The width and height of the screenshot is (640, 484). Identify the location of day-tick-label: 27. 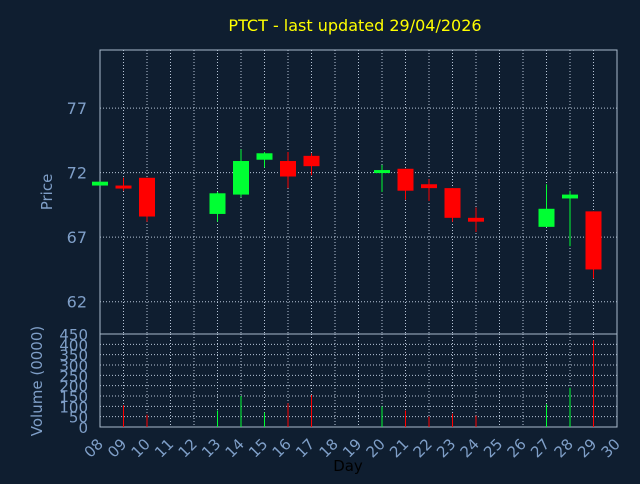
(540, 448).